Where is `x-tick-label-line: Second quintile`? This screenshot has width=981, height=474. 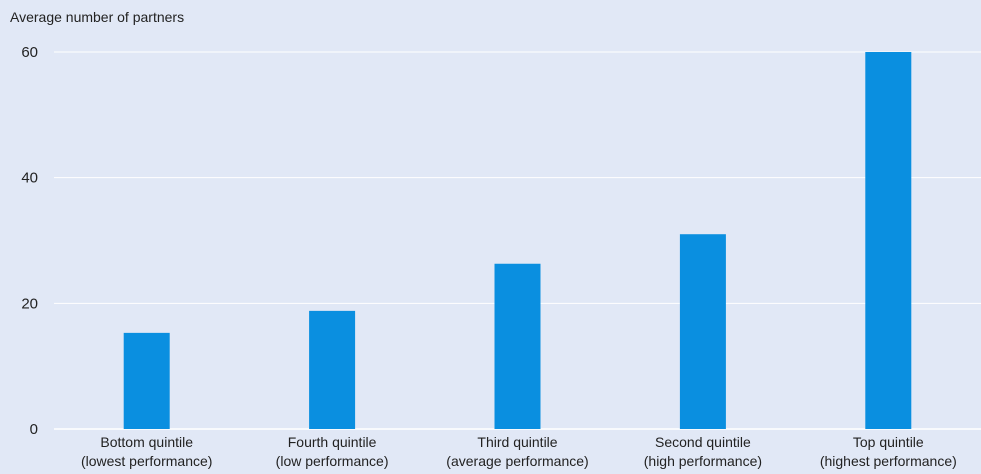
x-tick-label-line: Second quintile is located at coordinates (703, 442).